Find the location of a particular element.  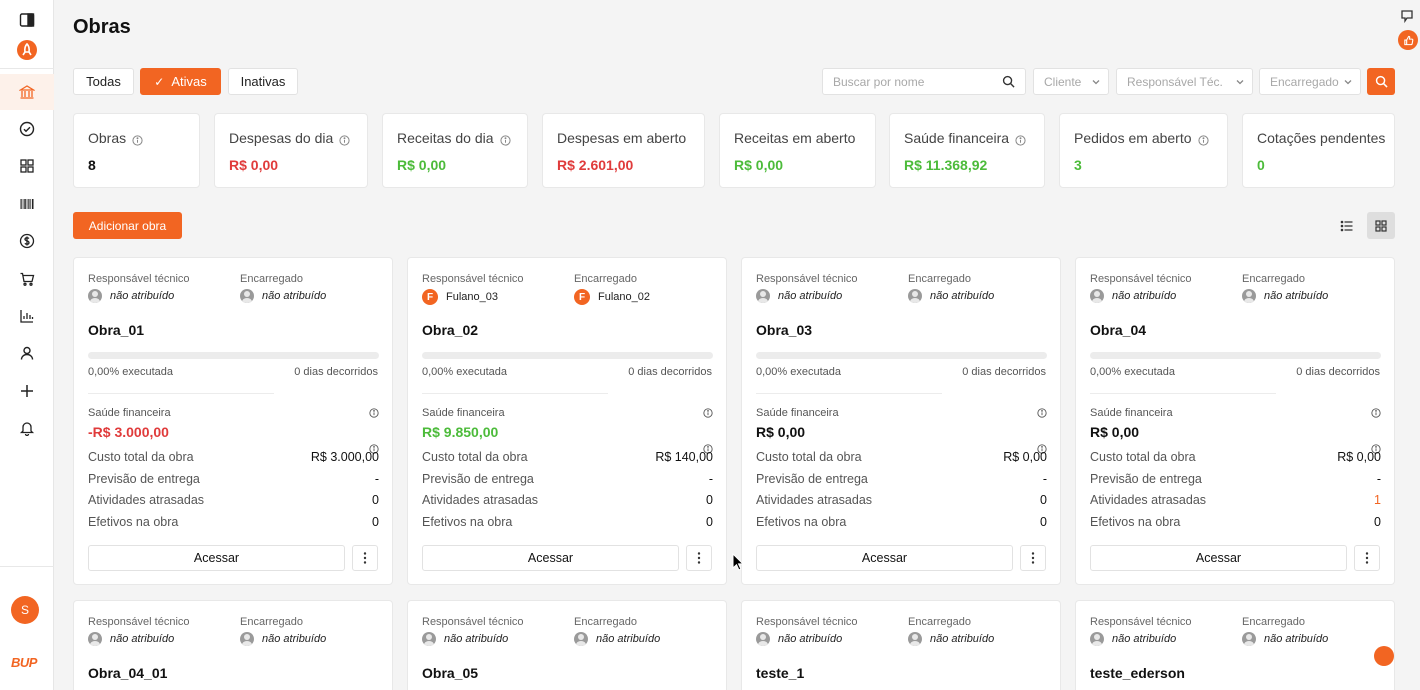

manager-select: Encarregado is located at coordinates (1310, 81).